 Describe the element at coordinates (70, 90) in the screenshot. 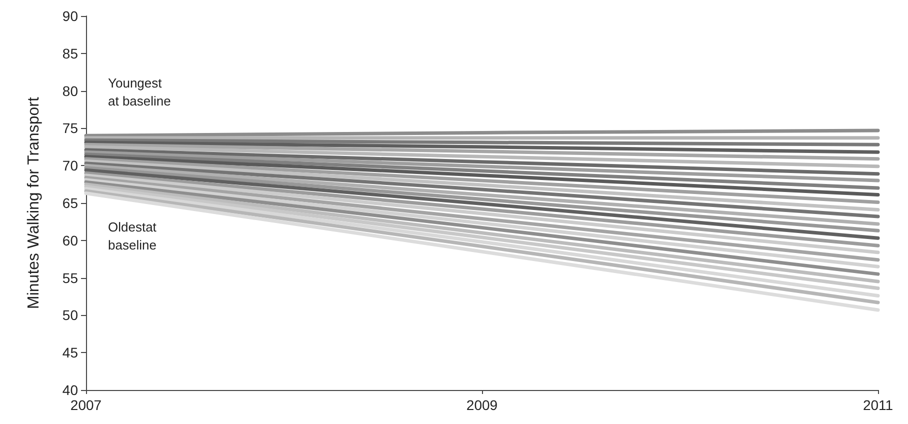

I see `y-tick-label: 80` at that location.